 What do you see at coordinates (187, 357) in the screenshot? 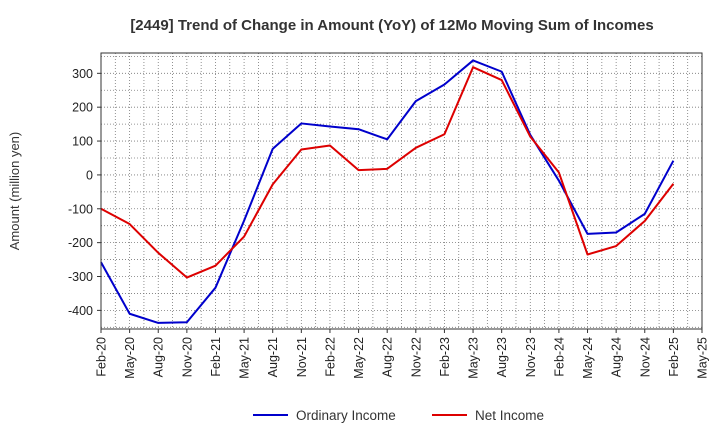
I see `x-tick-label: Nov-20` at bounding box center [187, 357].